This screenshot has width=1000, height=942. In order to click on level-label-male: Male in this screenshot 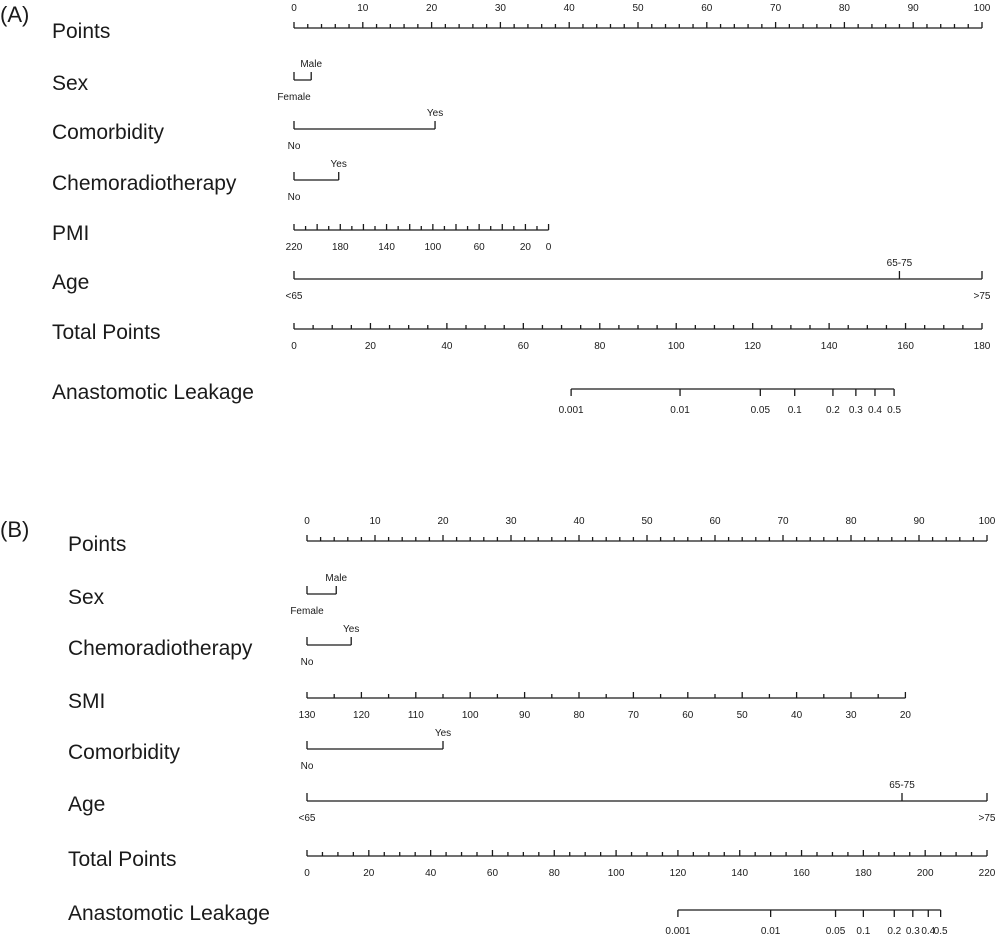, I will do `click(336, 578)`.